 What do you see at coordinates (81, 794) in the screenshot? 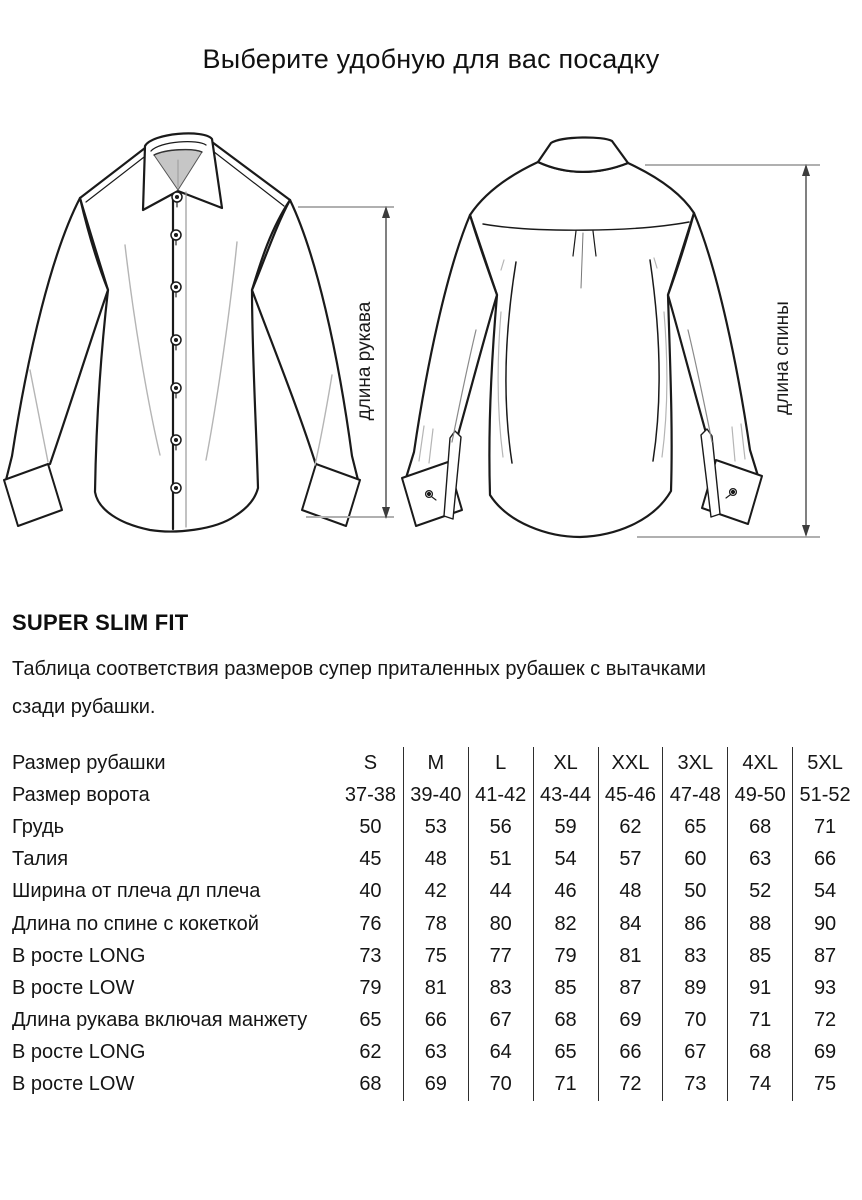
I see `row-label: Размер ворота` at bounding box center [81, 794].